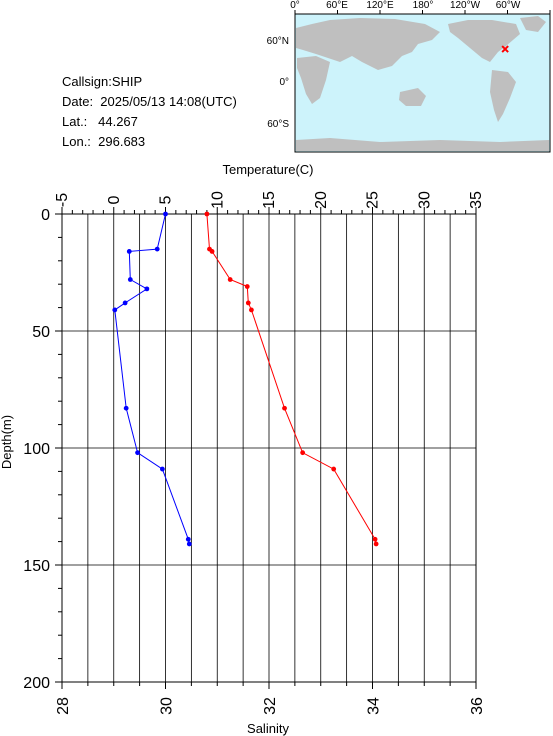 The width and height of the screenshot is (553, 736). Describe the element at coordinates (278, 124) in the screenshot. I see `map-label-60s: 60°S` at that location.